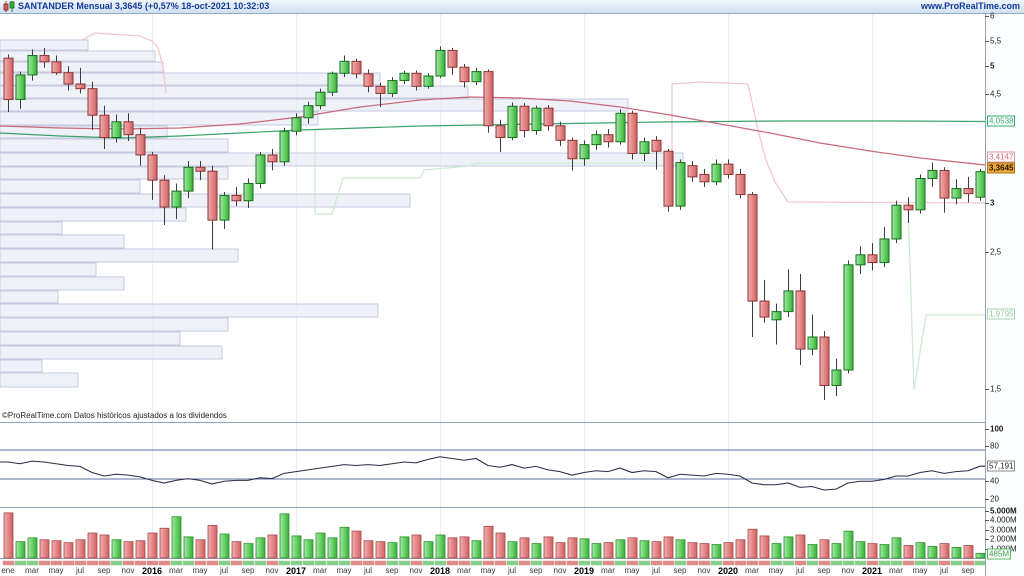 The image size is (1024, 576). I want to click on price-level-box: 3,4147, so click(1001, 157).